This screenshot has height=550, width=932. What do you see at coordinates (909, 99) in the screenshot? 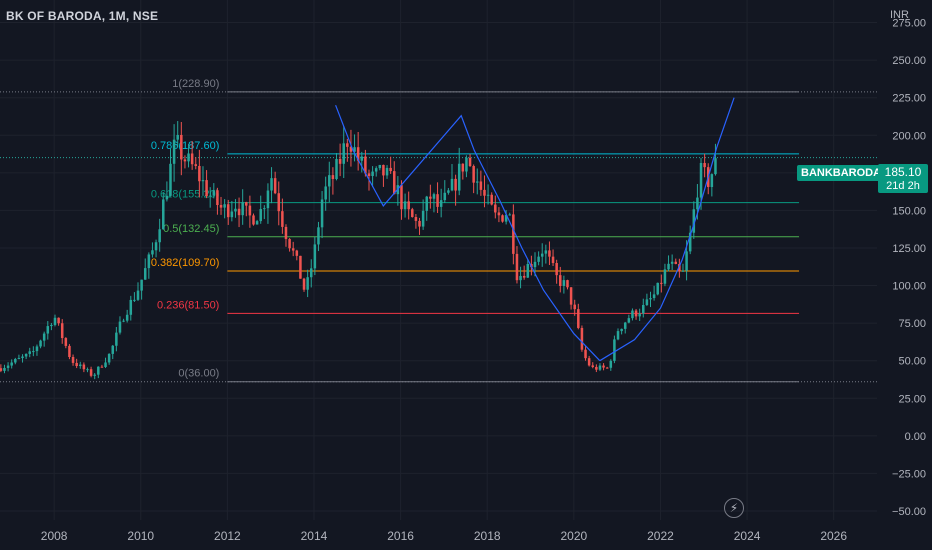
I see `y-tick-label: 225.00` at bounding box center [909, 99].